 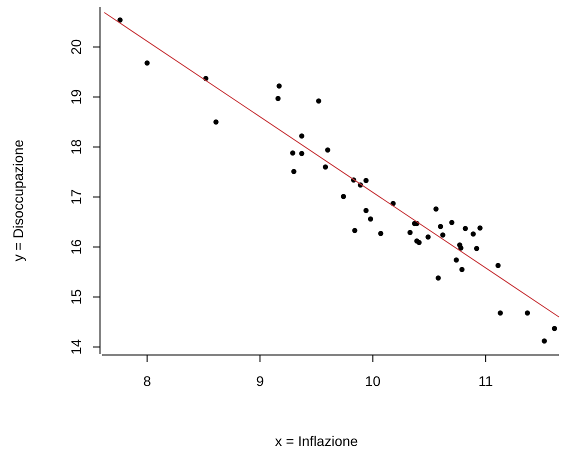 What do you see at coordinates (76, 347) in the screenshot?
I see `y-tick-label: 14` at bounding box center [76, 347].